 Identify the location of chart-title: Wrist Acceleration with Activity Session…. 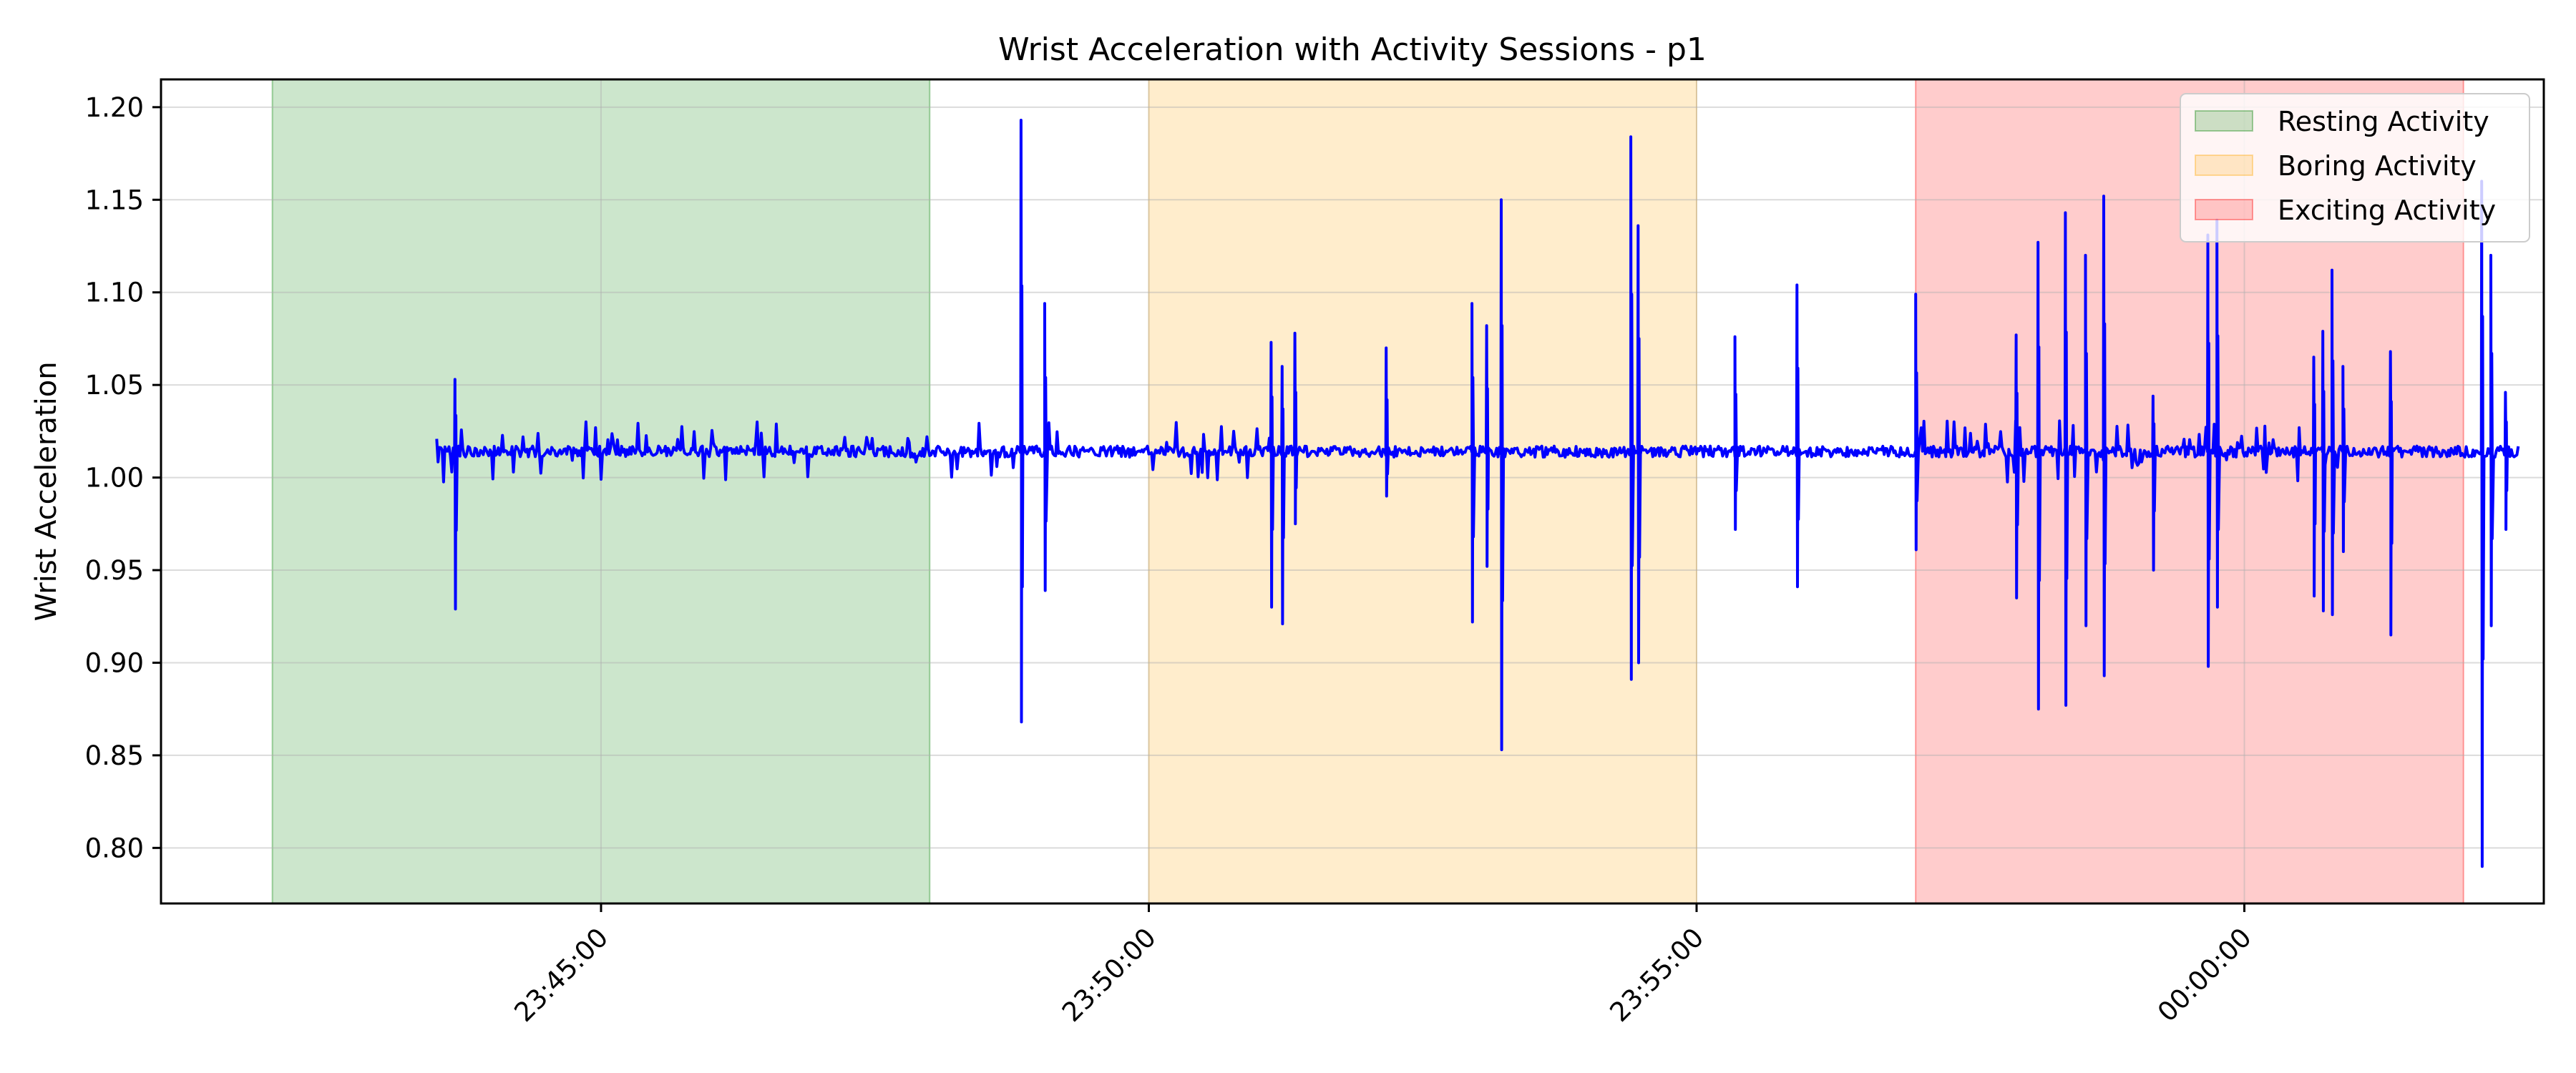
(1352, 49).